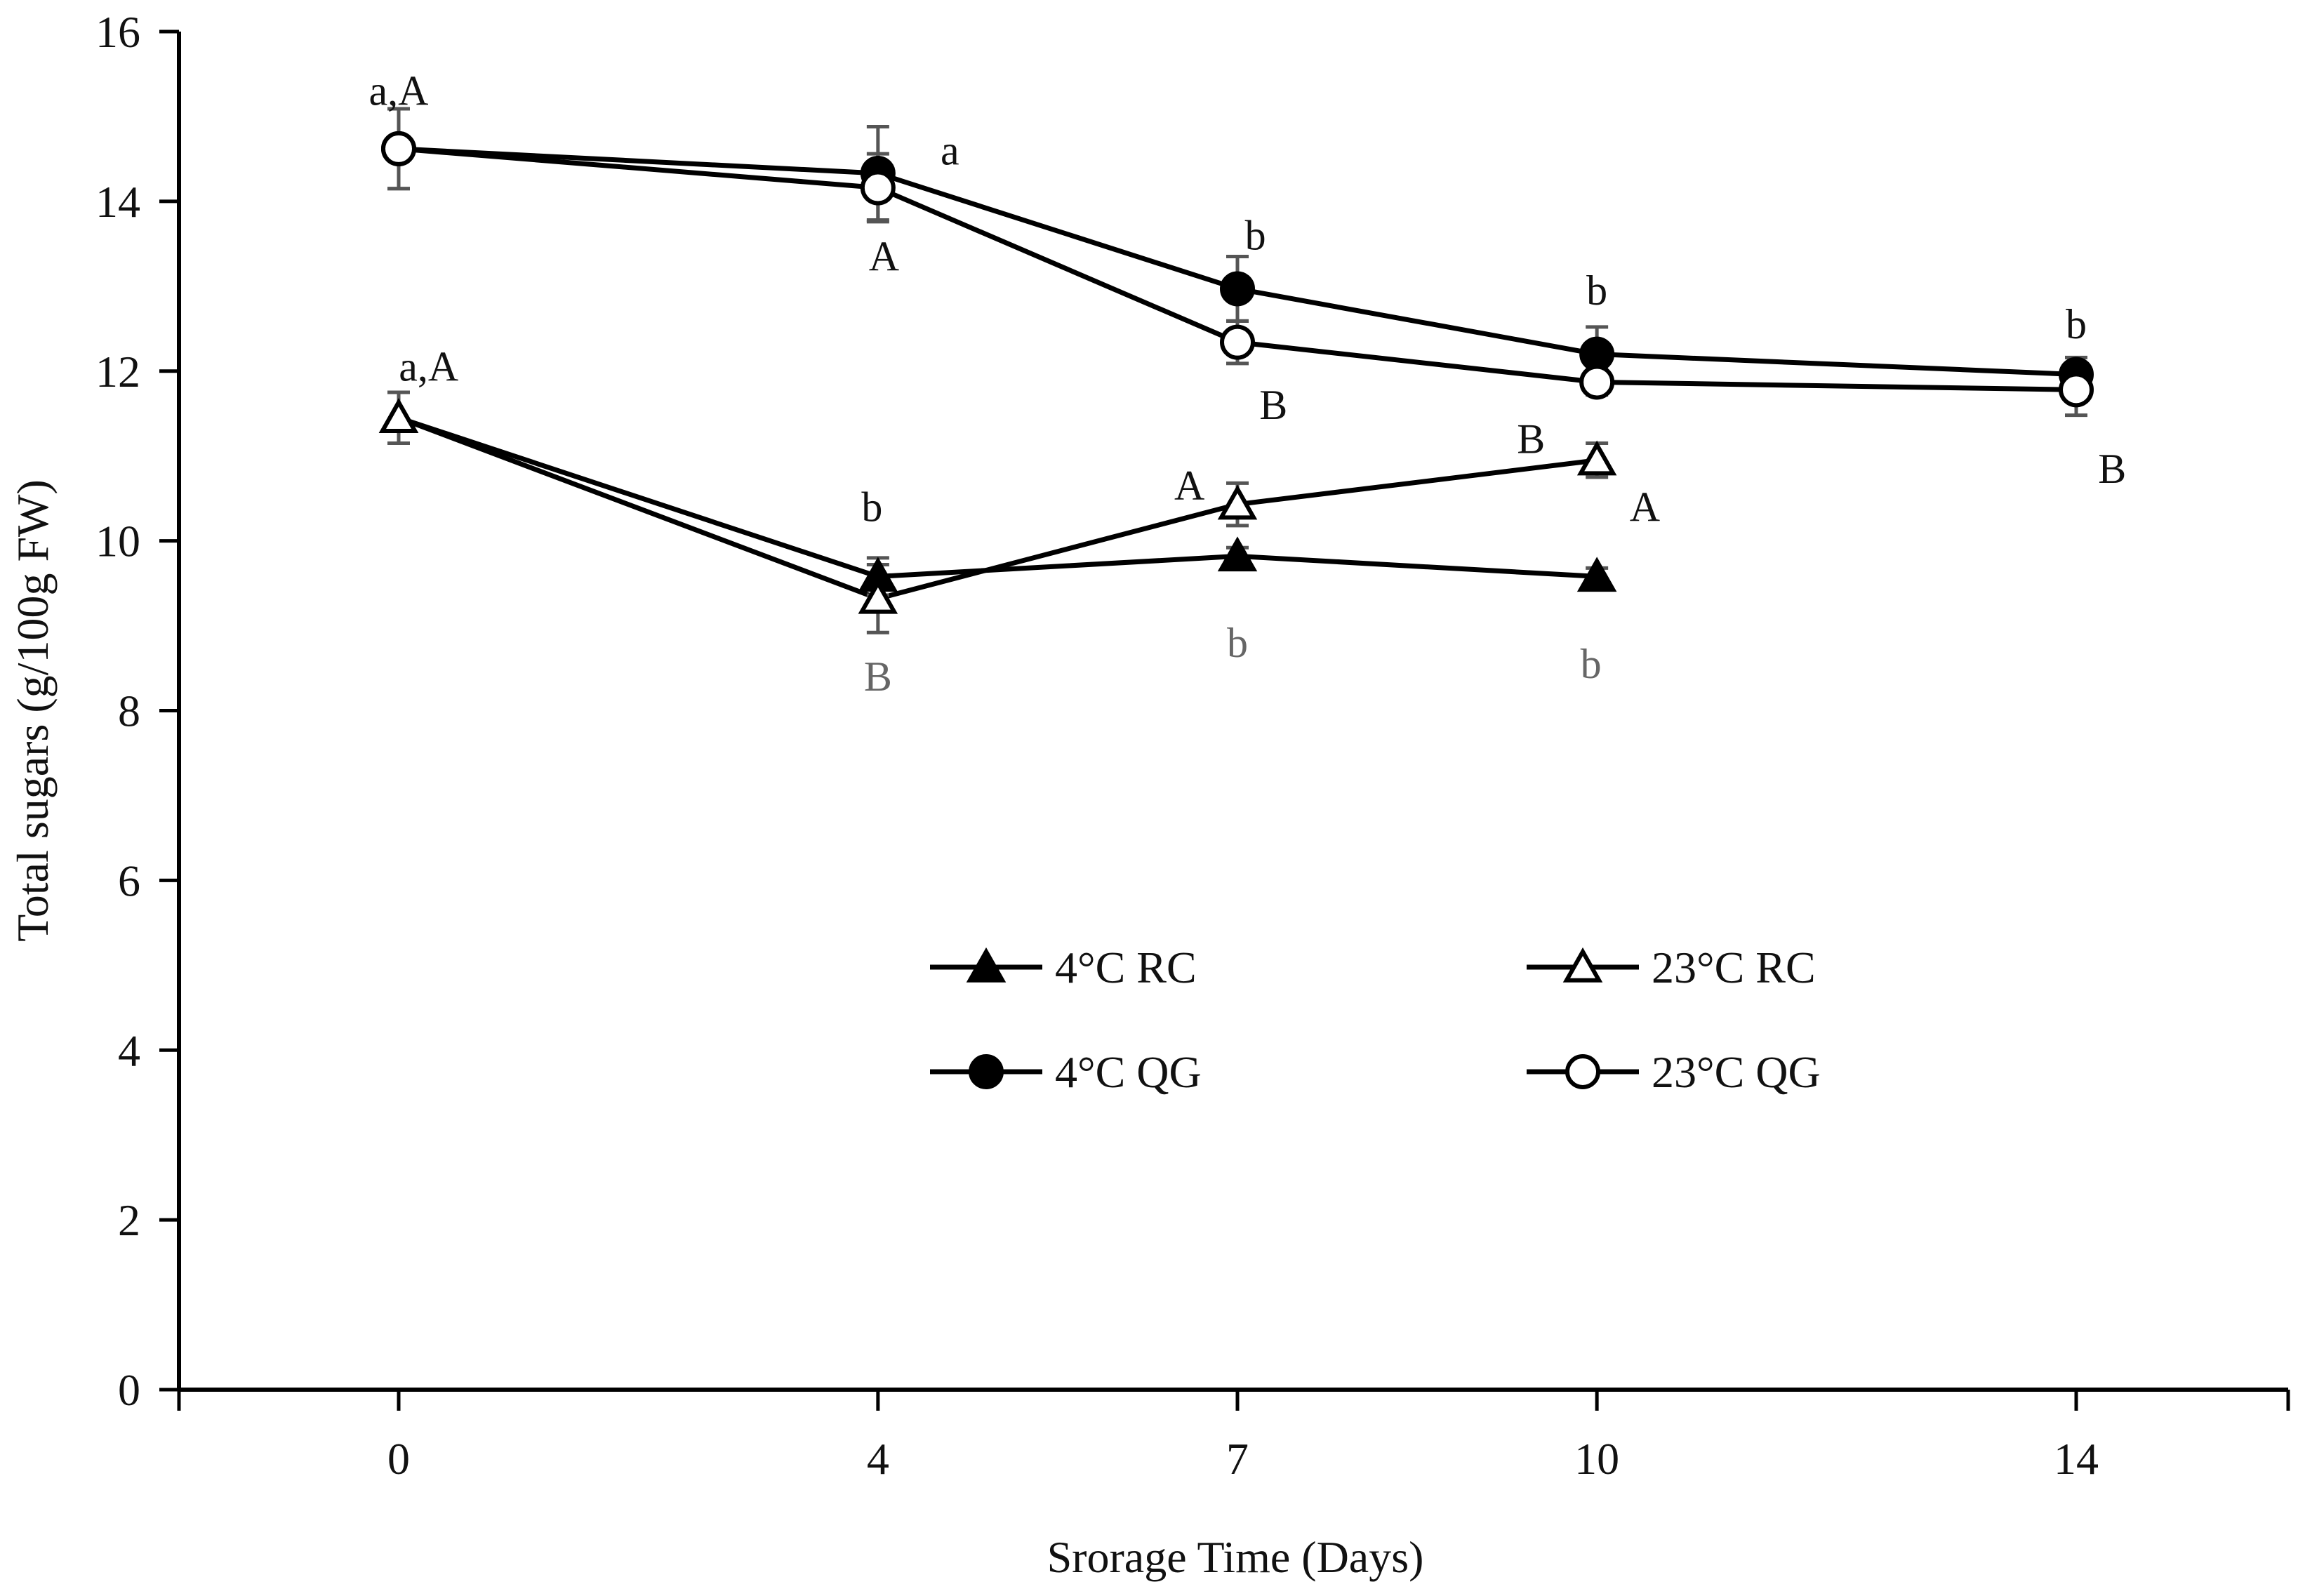 The height and width of the screenshot is (1596, 2298). What do you see at coordinates (129, 1220) in the screenshot?
I see `y-tick-label: 2` at bounding box center [129, 1220].